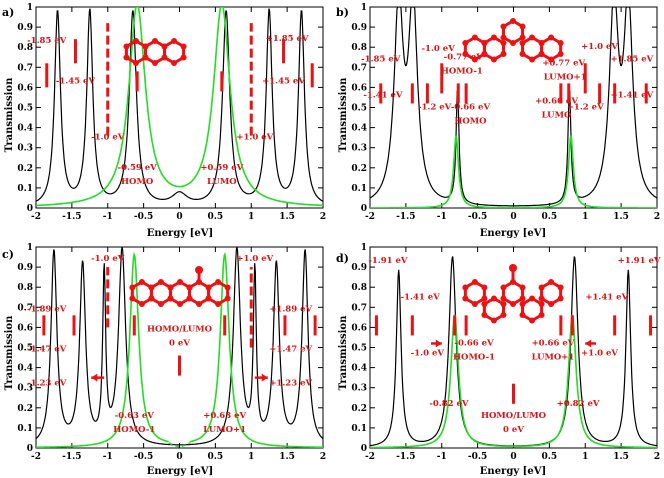 The image size is (664, 478). What do you see at coordinates (513, 171) in the screenshot?
I see `series-green-line` at bounding box center [513, 171].